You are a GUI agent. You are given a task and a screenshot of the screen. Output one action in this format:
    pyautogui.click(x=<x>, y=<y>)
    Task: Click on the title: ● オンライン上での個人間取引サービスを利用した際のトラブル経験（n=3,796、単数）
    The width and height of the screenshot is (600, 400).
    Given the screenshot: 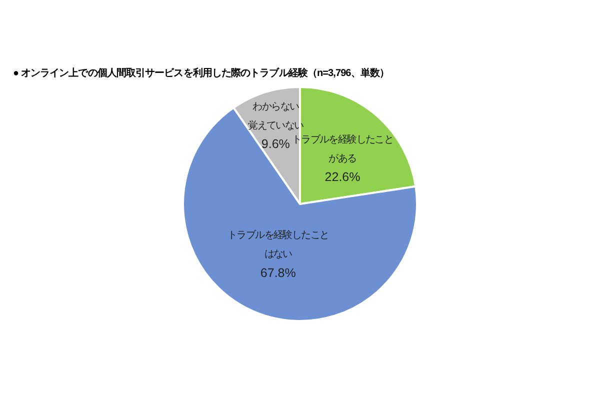 What is the action you would take?
    pyautogui.click(x=201, y=73)
    